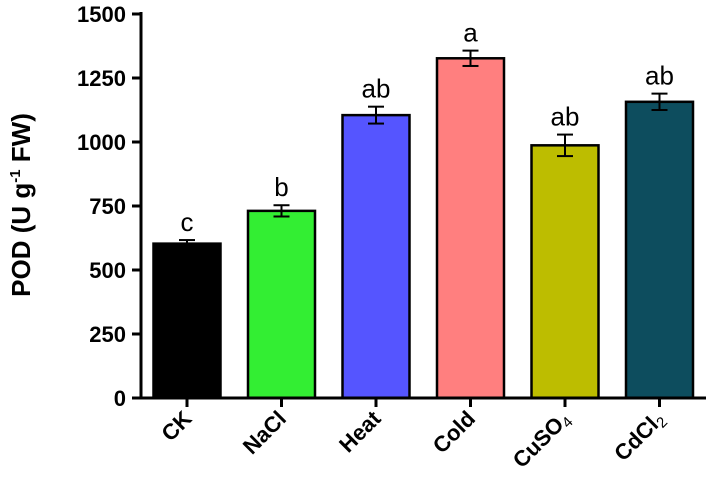 This screenshot has width=720, height=492. I want to click on x-tick-label: NaCl, so click(264, 432).